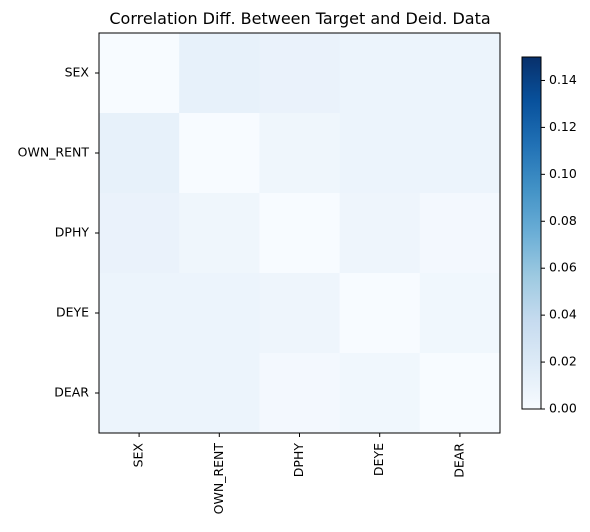 The width and height of the screenshot is (590, 532). Describe the element at coordinates (563, 126) in the screenshot. I see `colorbar-tick-label: 0.12` at that location.